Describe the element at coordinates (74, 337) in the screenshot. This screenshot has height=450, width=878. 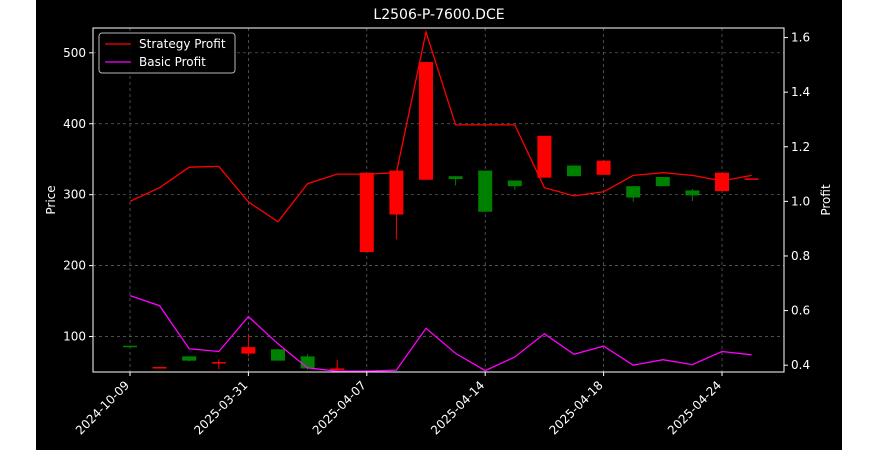
I see `left-axis-tick-label: 100` at that location.